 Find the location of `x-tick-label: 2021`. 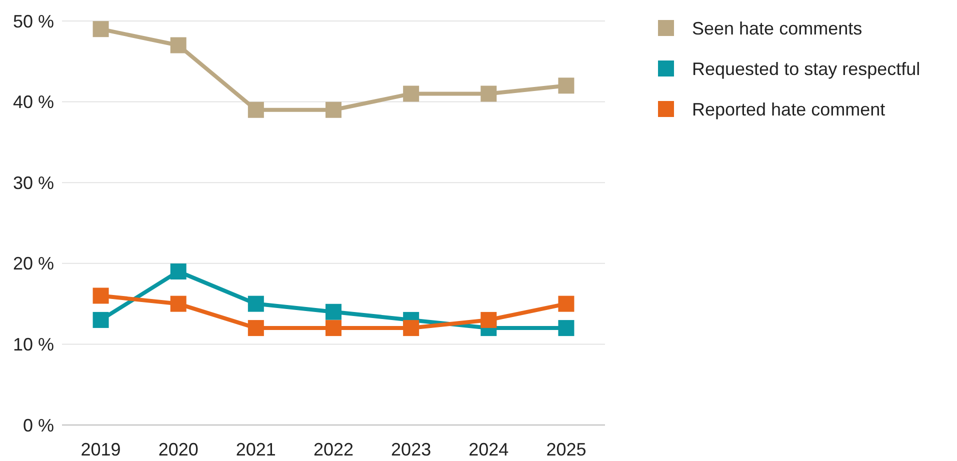

x-tick-label: 2021 is located at coordinates (256, 449).